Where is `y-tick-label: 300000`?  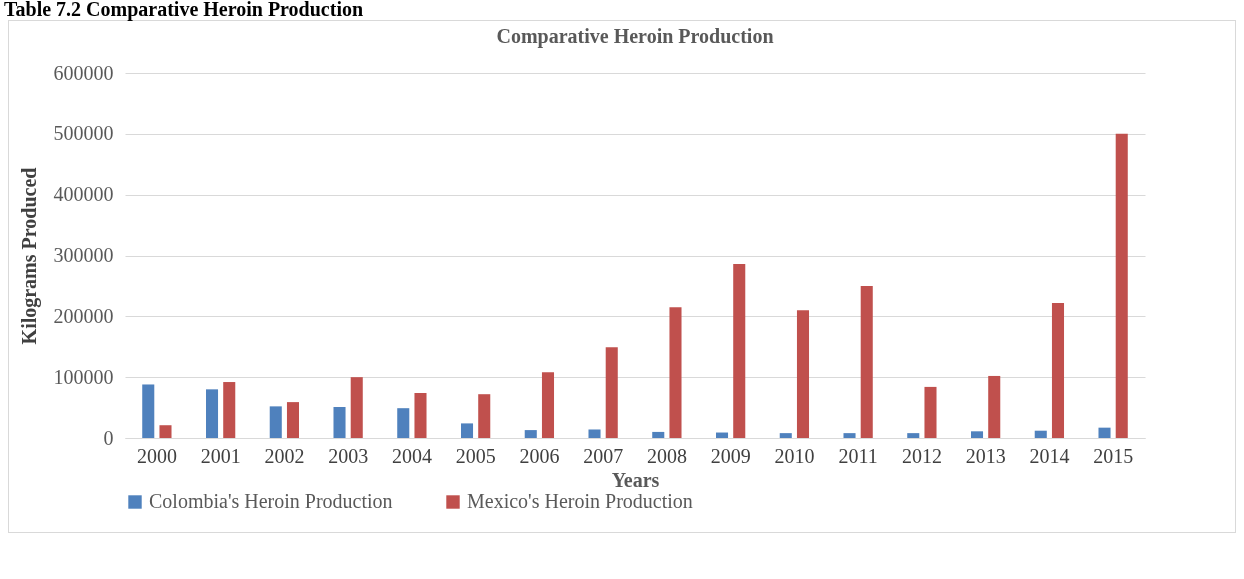
y-tick-label: 300000 is located at coordinates (83, 255).